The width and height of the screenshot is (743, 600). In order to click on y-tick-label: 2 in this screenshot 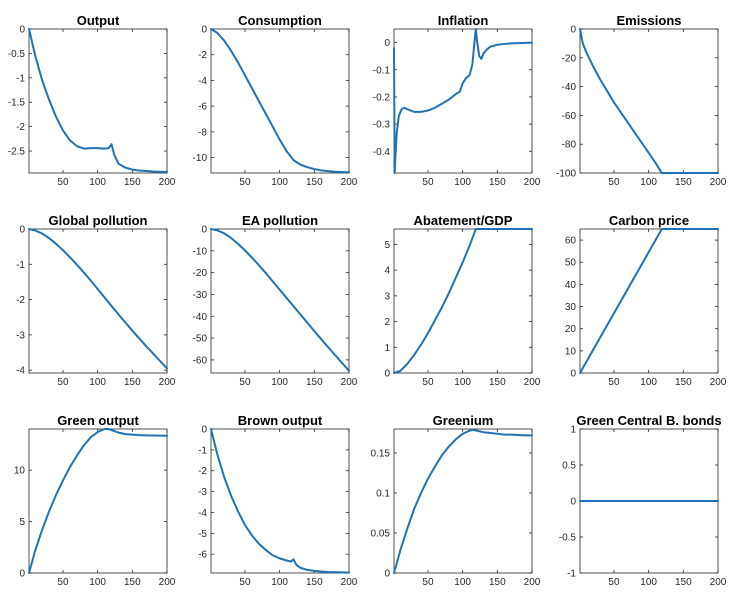, I will do `click(387, 322)`.